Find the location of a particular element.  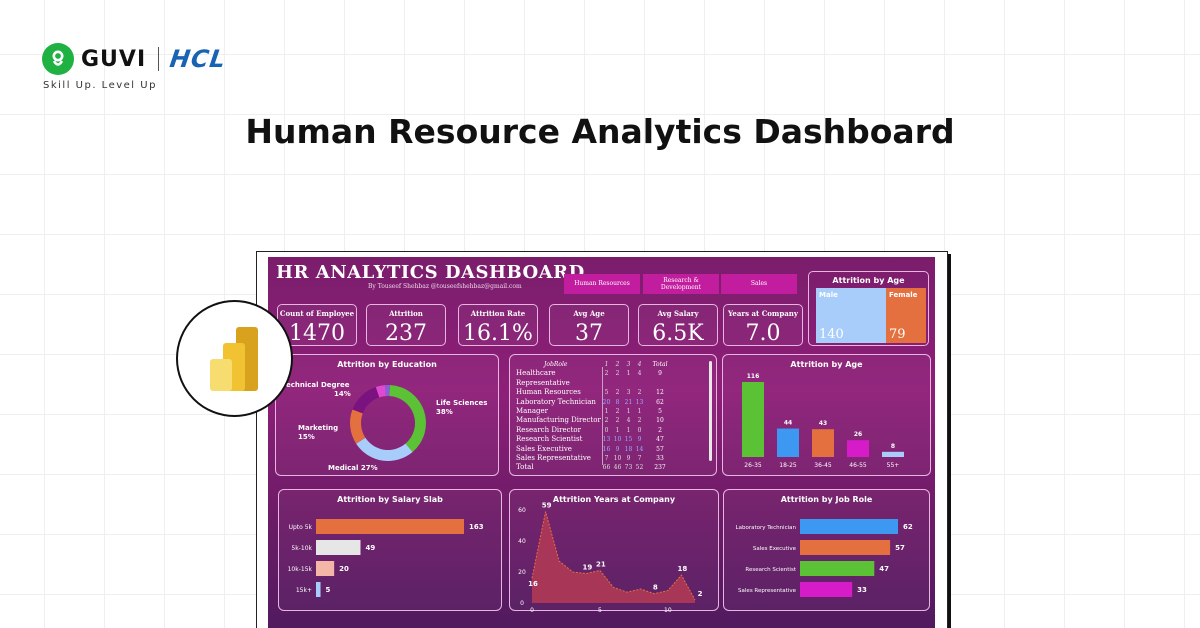

age-bar-value: 43 is located at coordinates (823, 423).